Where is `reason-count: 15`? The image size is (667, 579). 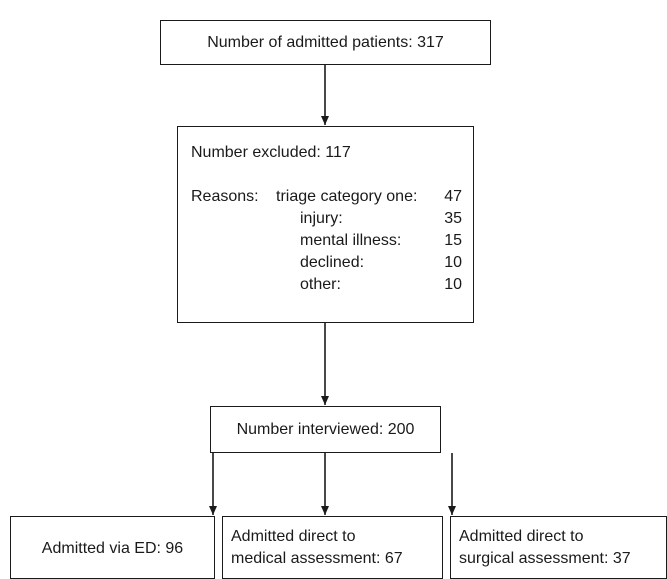 reason-count: 15 is located at coordinates (453, 240).